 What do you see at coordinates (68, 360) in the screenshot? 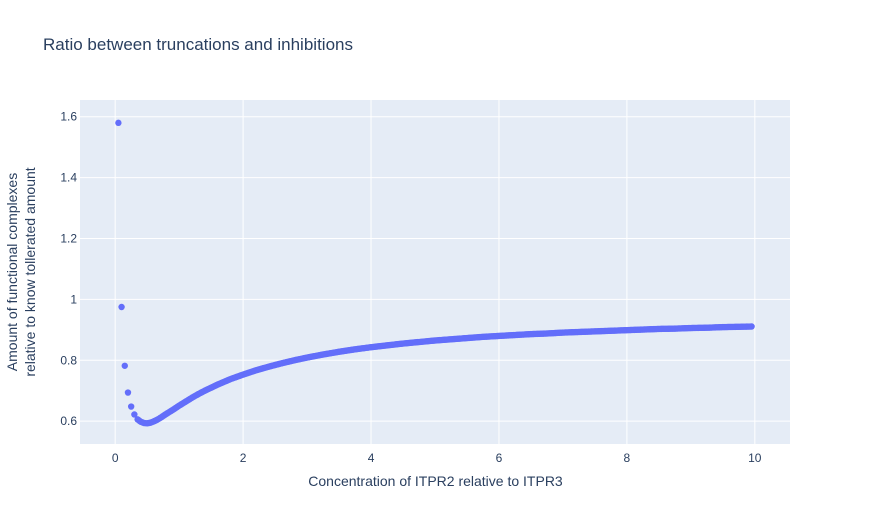
I see `y-tick-label: 0.8` at bounding box center [68, 360].